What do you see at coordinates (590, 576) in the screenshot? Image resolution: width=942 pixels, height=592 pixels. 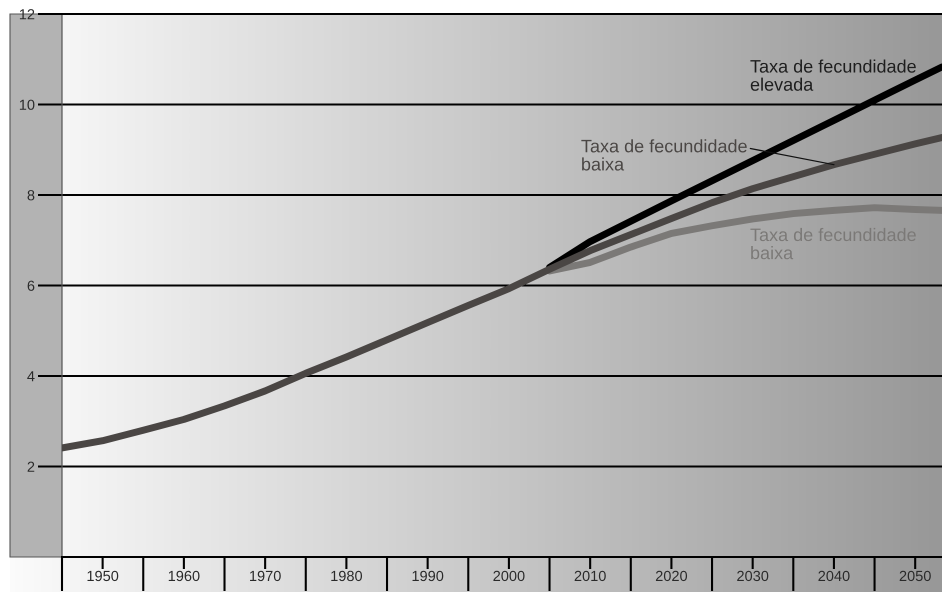 I see `x-tick-label: 2010` at bounding box center [590, 576].